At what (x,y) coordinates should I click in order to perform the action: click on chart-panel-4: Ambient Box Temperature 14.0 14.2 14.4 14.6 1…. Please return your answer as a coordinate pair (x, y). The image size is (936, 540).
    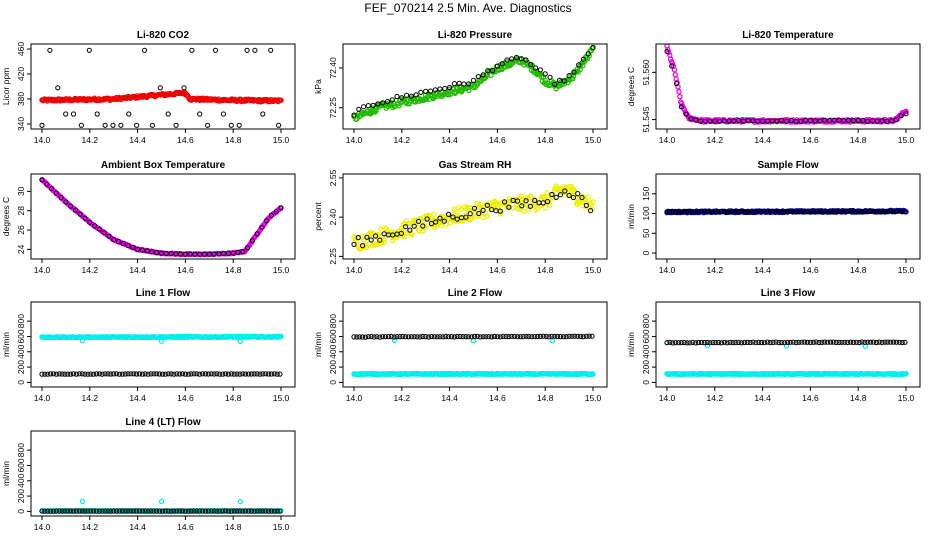
    Looking at the image, I should click on (148, 217).